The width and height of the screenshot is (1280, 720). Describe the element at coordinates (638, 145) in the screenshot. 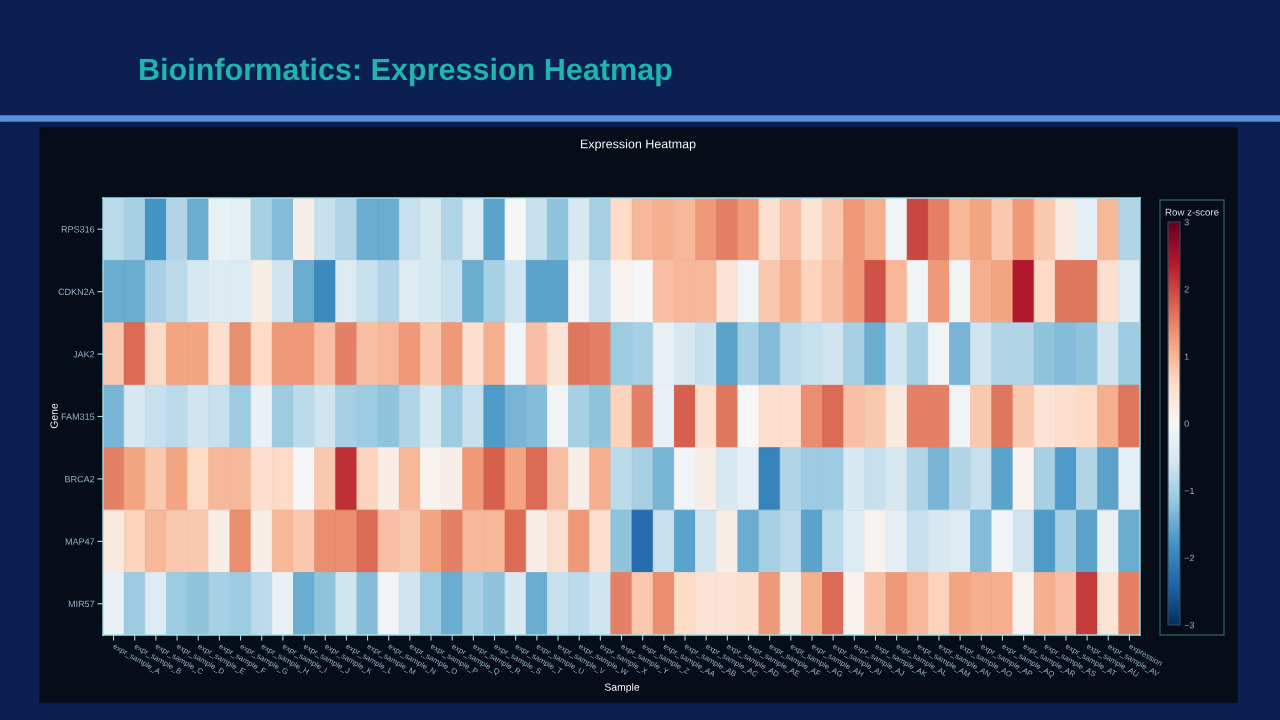

I see `chart-subtitle: Expression Heatmap` at that location.